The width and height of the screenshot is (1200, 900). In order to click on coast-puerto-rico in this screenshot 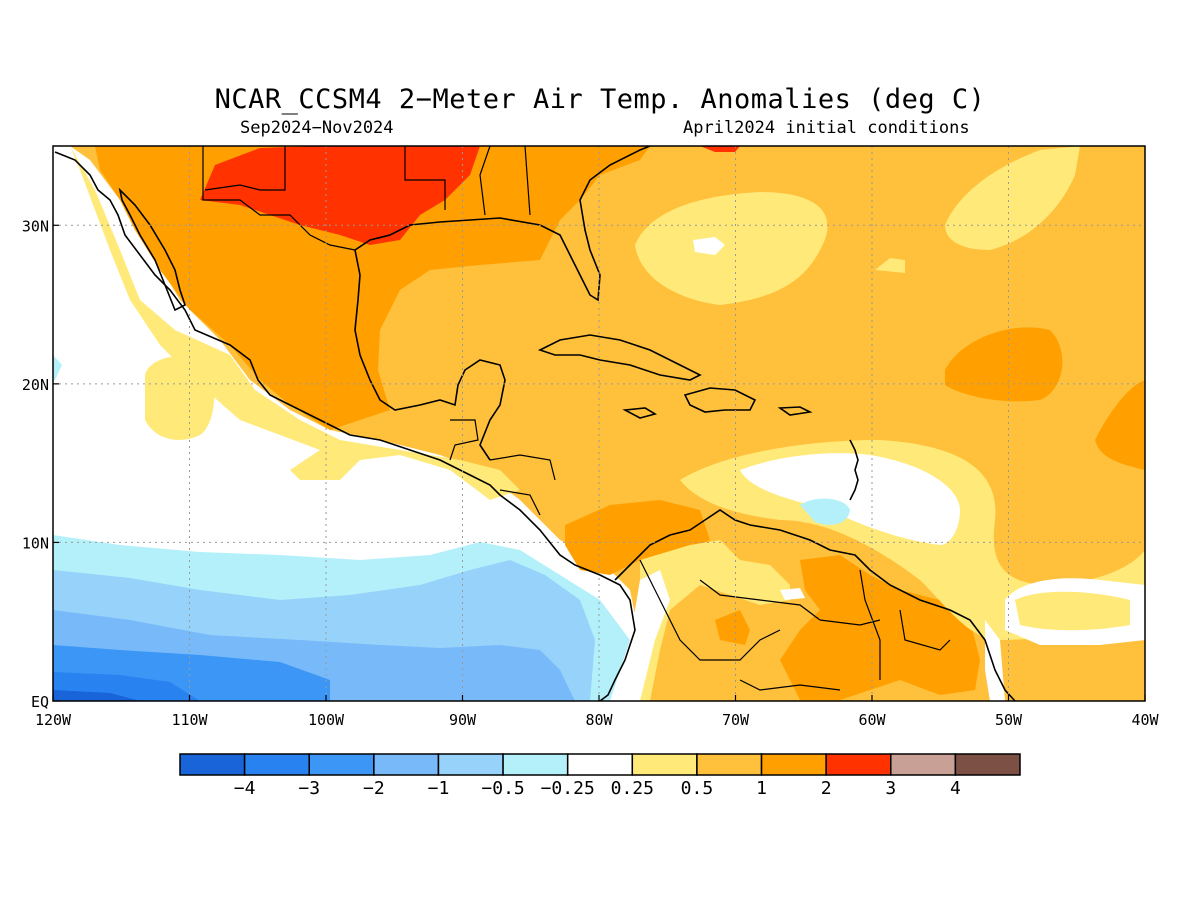, I will do `click(795, 411)`.